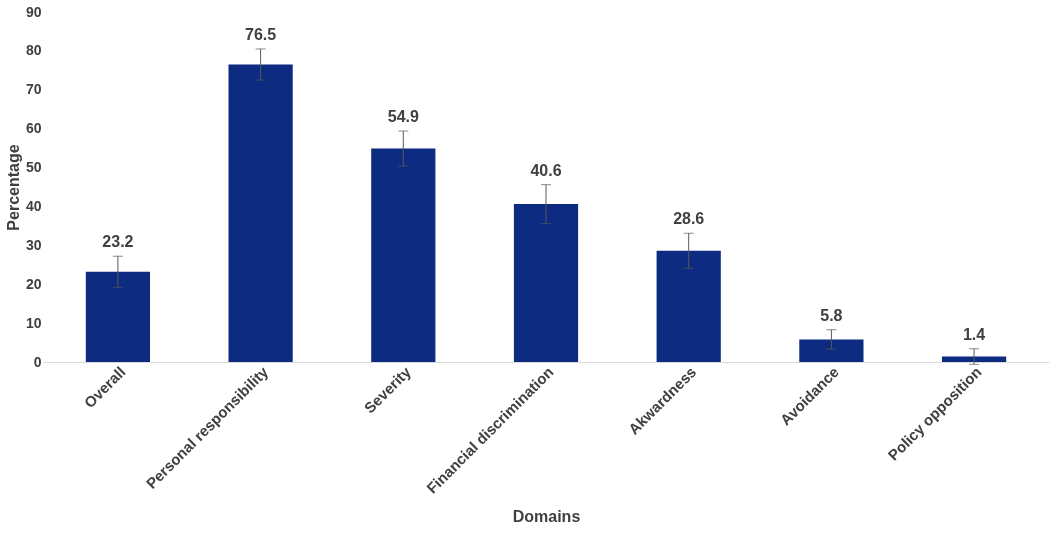 The height and width of the screenshot is (540, 1064). Describe the element at coordinates (33, 50) in the screenshot. I see `y-tick-label: 80` at that location.